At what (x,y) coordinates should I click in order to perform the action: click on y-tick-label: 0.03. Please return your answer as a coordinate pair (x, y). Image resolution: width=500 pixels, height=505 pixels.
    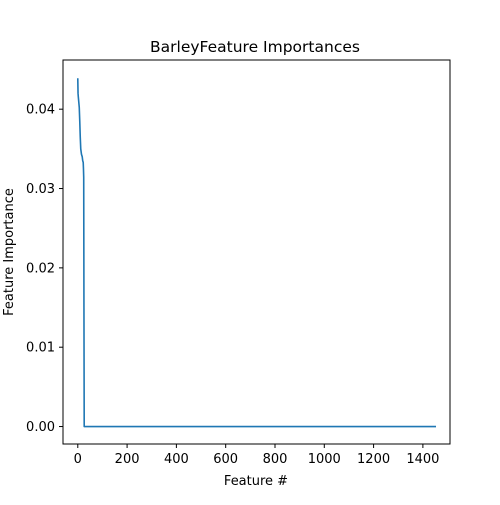
    Looking at the image, I should click on (40, 189).